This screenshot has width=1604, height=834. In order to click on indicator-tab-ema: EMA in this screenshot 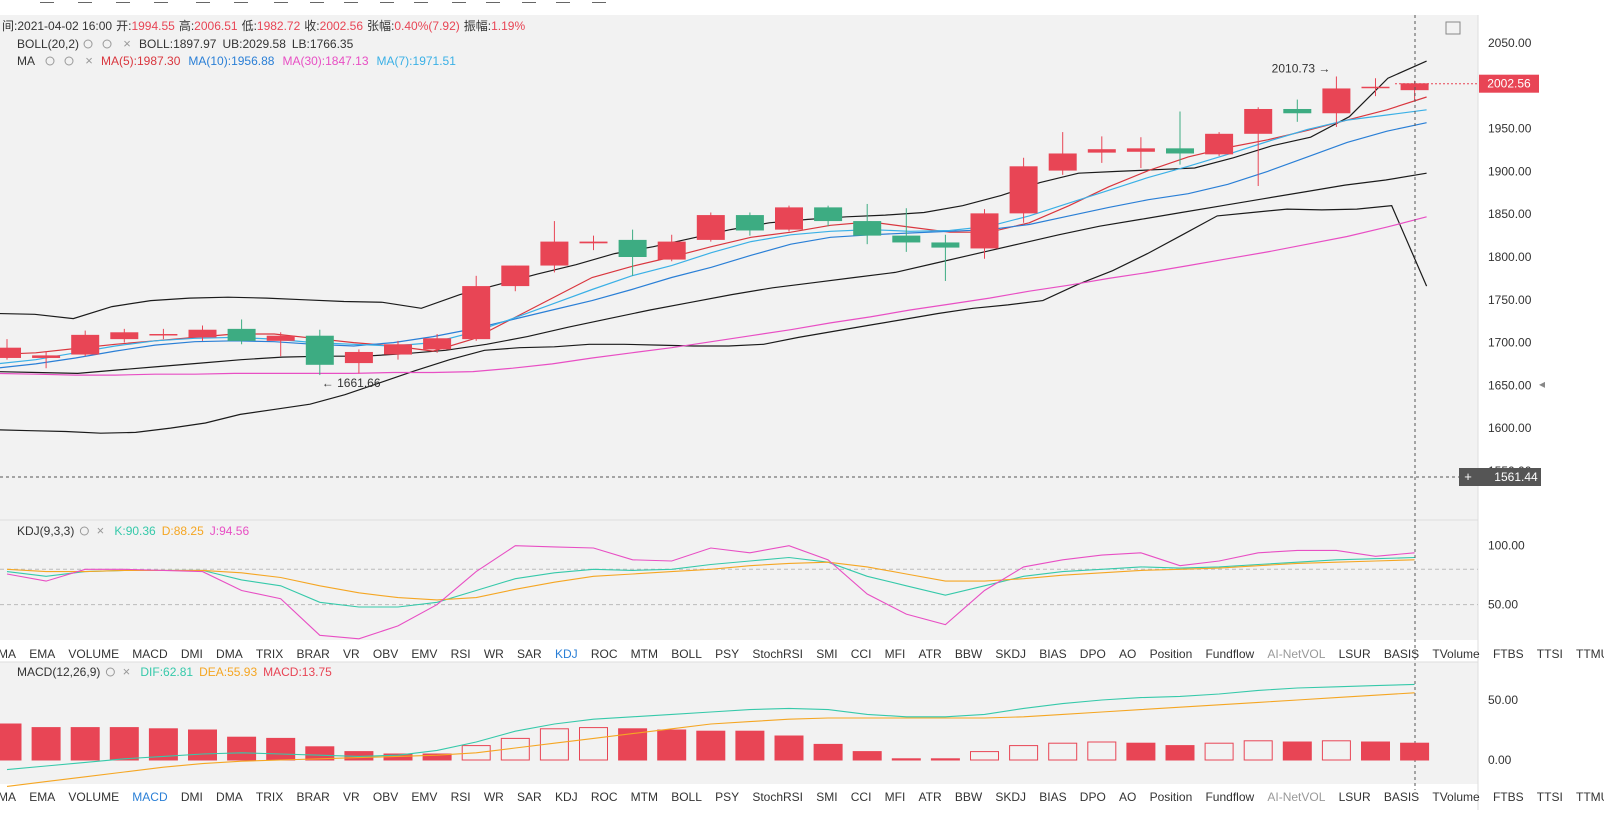, I will do `click(42, 797)`.